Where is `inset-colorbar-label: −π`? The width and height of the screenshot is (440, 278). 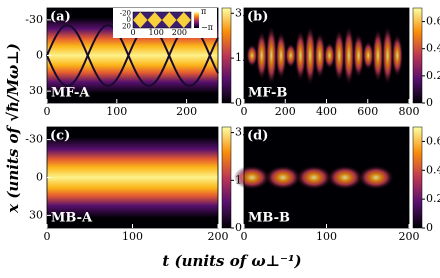 inset-colorbar-label: −π is located at coordinates (207, 27).